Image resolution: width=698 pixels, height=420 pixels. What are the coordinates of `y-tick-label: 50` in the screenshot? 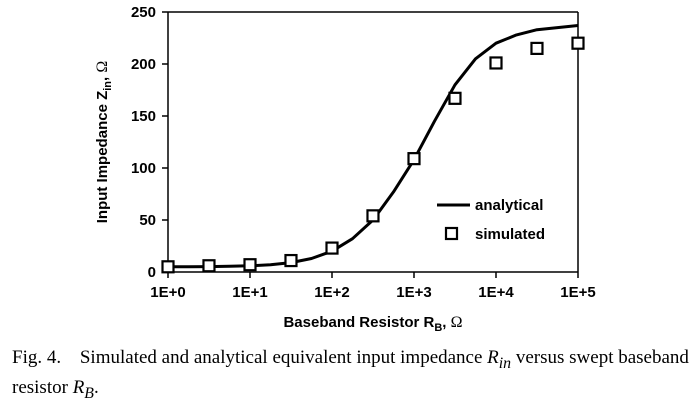 It's located at (147, 220).